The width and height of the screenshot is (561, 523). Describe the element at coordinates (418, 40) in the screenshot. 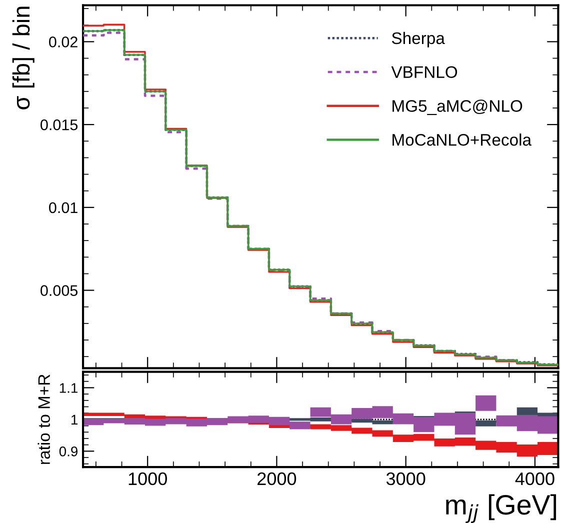

I see `legend-label: Sherpa` at that location.